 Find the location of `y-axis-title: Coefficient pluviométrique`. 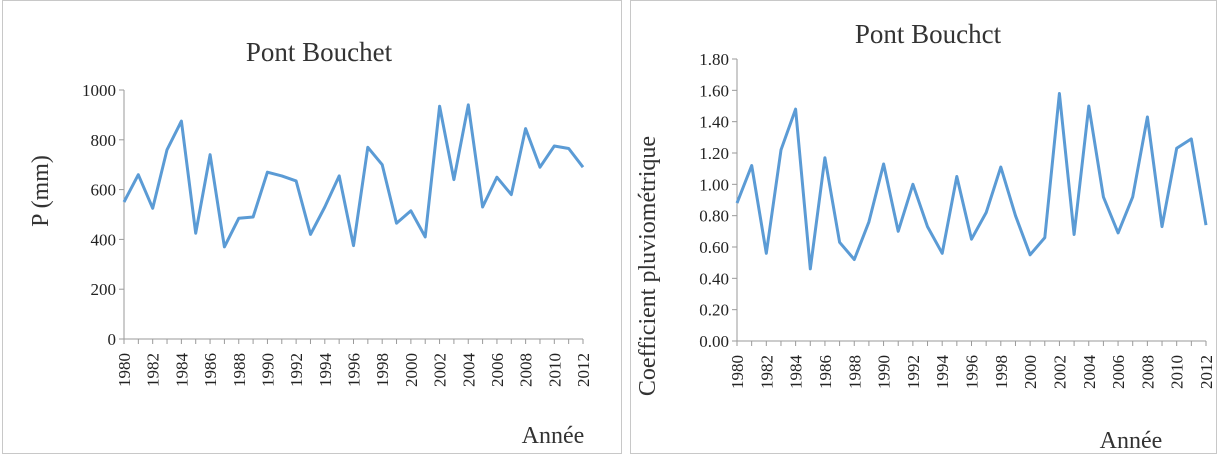

y-axis-title: Coefficient pluviométrique is located at coordinates (648, 266).